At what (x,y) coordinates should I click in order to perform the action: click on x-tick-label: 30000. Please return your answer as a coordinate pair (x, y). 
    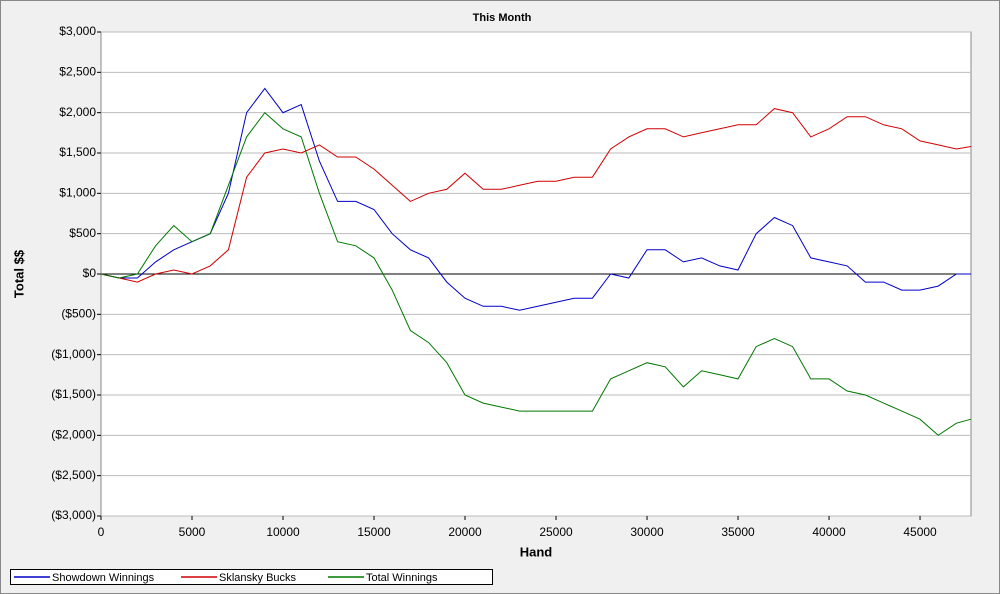
    Looking at the image, I should click on (647, 532).